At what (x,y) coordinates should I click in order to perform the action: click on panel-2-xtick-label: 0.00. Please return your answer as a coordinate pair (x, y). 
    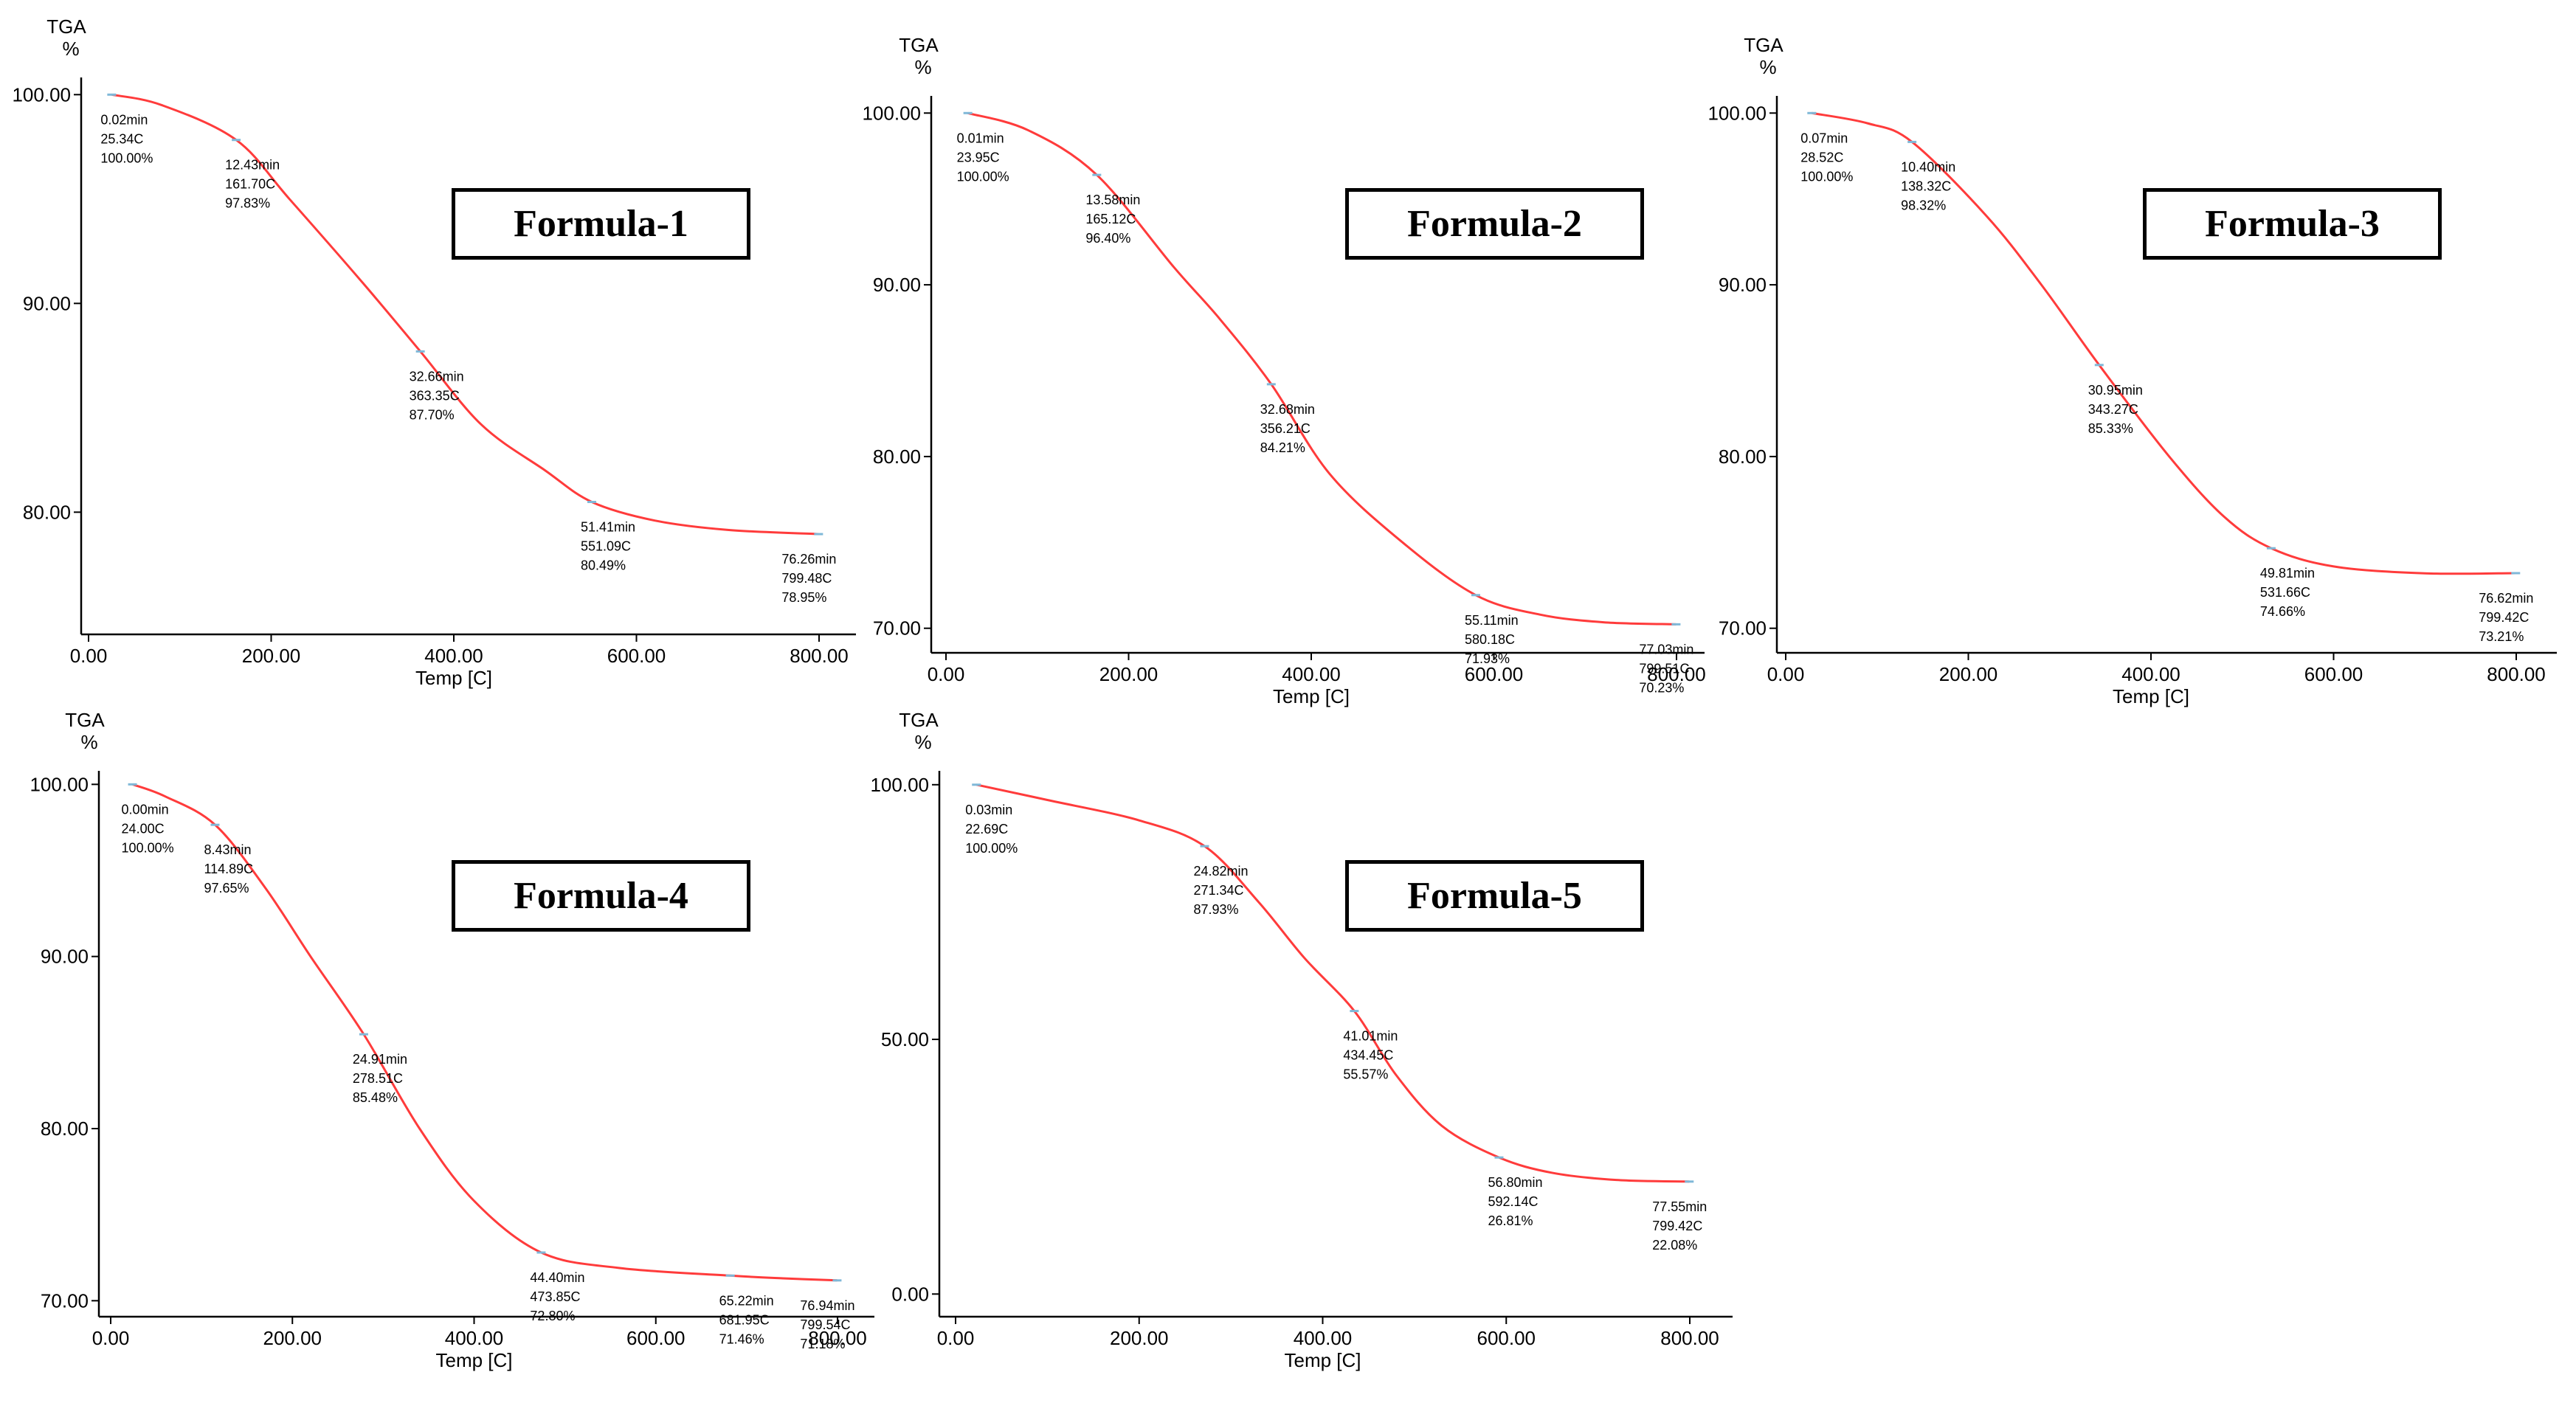
    Looking at the image, I should click on (947, 674).